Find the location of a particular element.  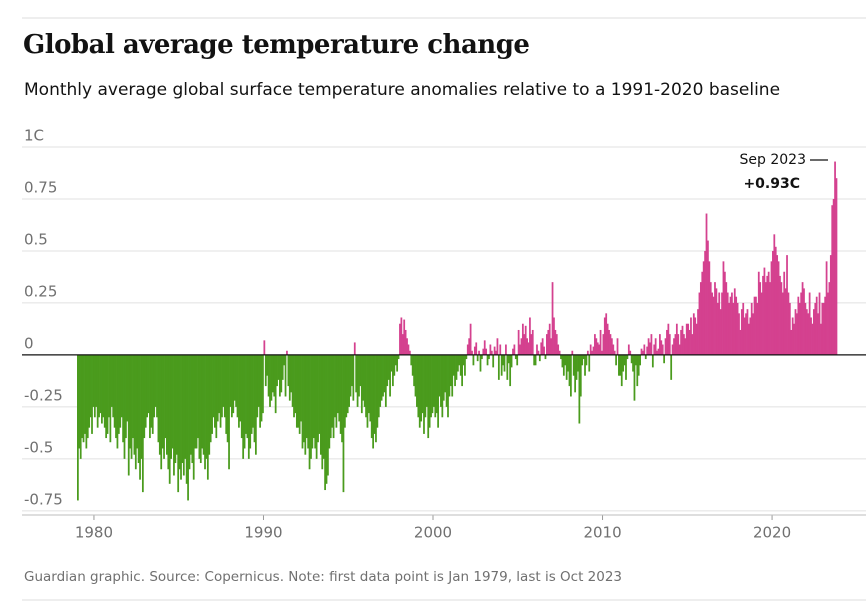

y-tick-label: -0.5 is located at coordinates (38, 447).